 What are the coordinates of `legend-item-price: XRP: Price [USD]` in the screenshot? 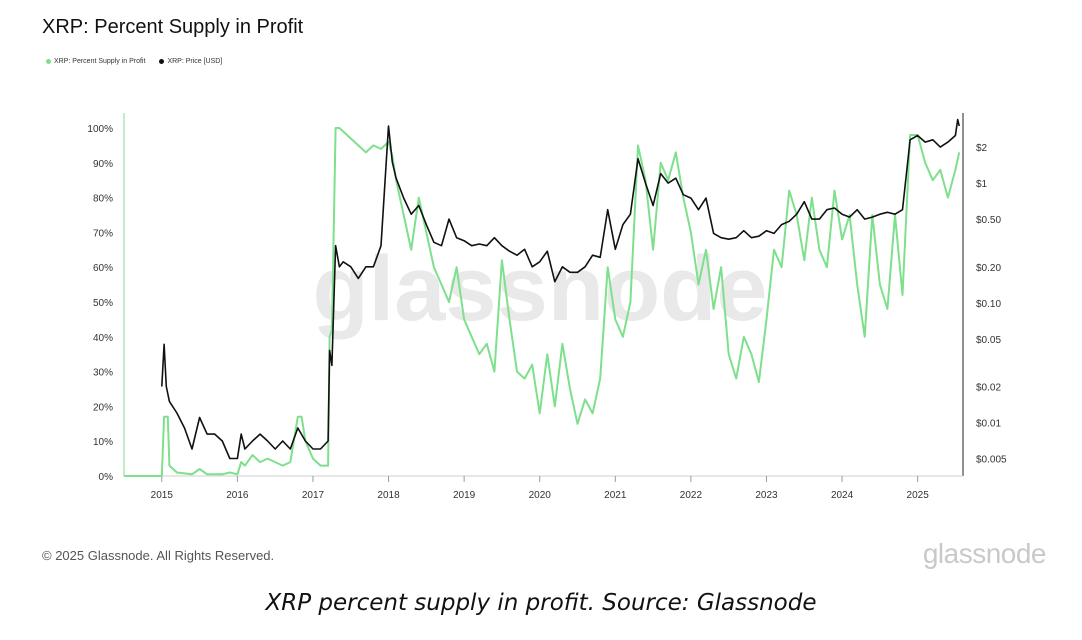 It's located at (190, 61).